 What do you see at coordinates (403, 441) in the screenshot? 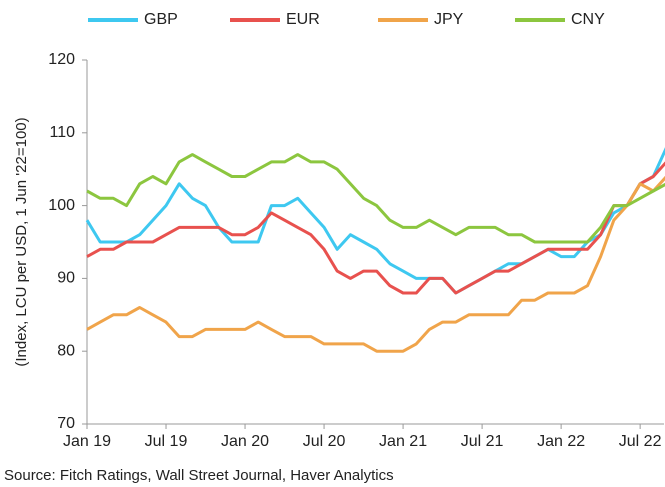
I see `x-tick-label: Jan 21` at bounding box center [403, 441].